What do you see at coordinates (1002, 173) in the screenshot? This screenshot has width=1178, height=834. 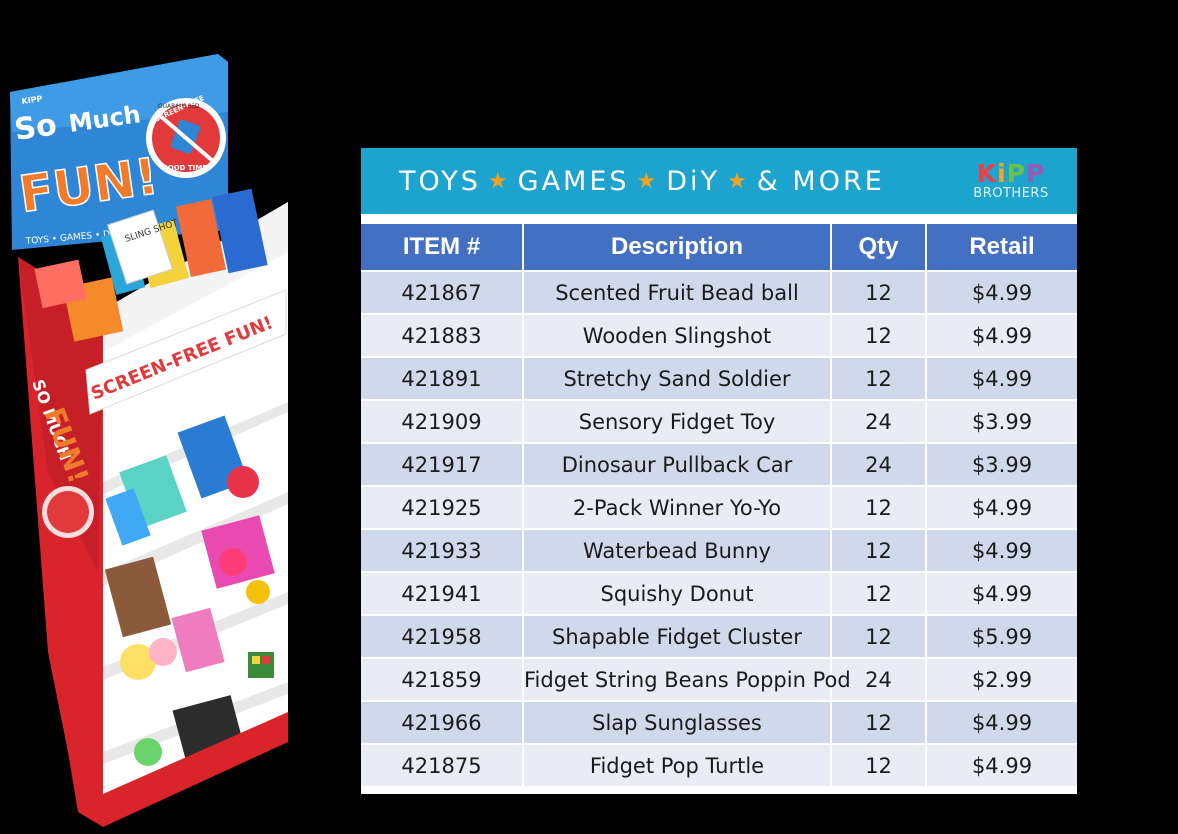 I see `logo-letter: i` at bounding box center [1002, 173].